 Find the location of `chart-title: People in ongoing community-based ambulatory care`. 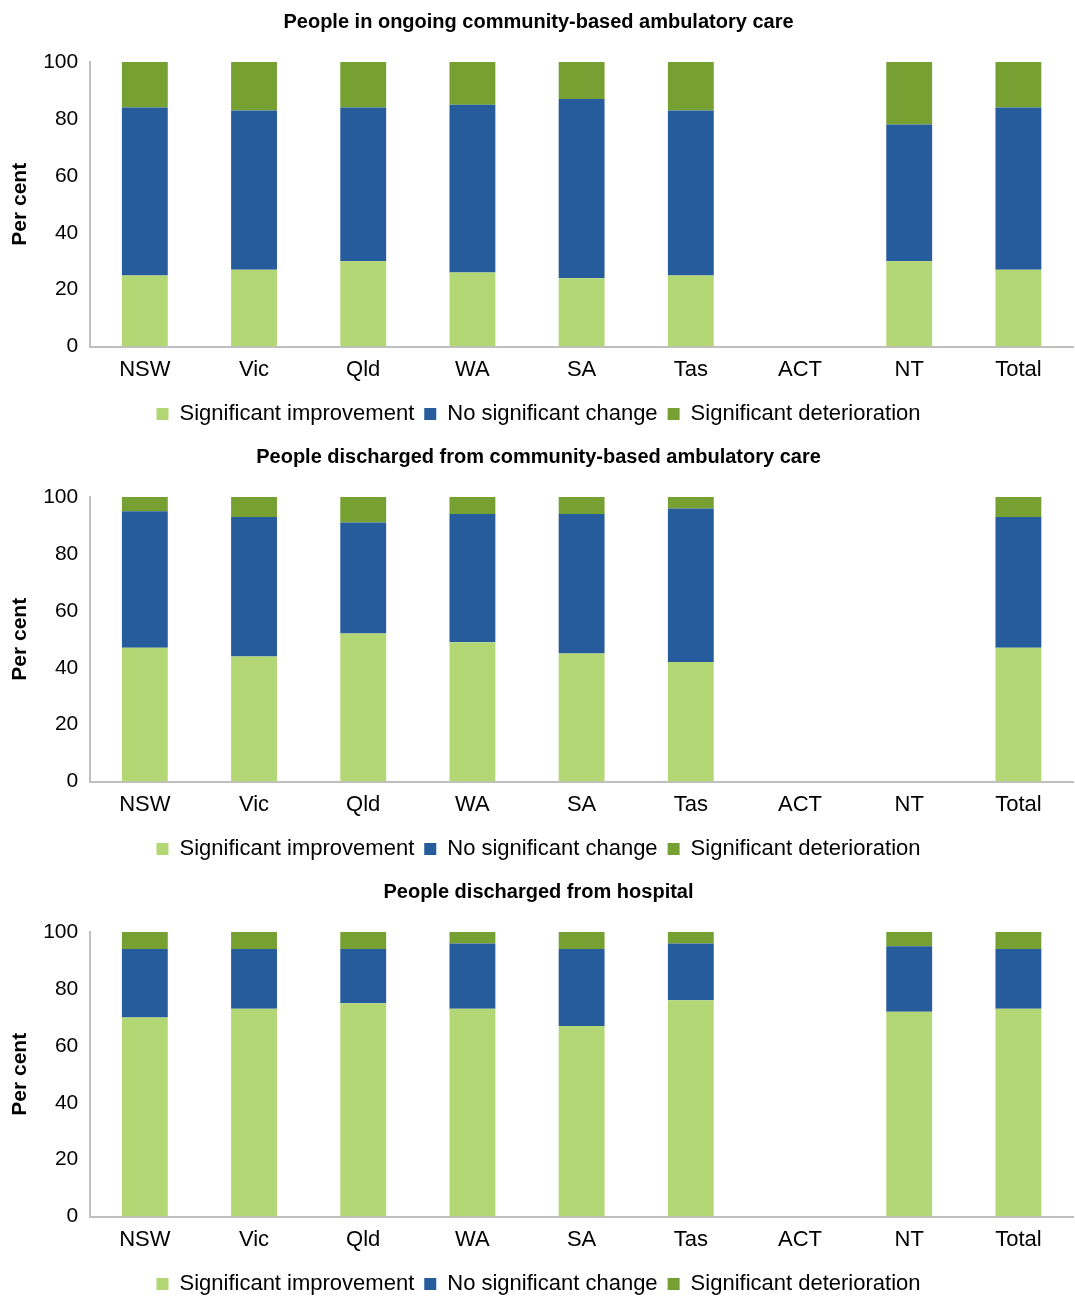

chart-title: People in ongoing community-based ambulatory care is located at coordinates (538, 20).